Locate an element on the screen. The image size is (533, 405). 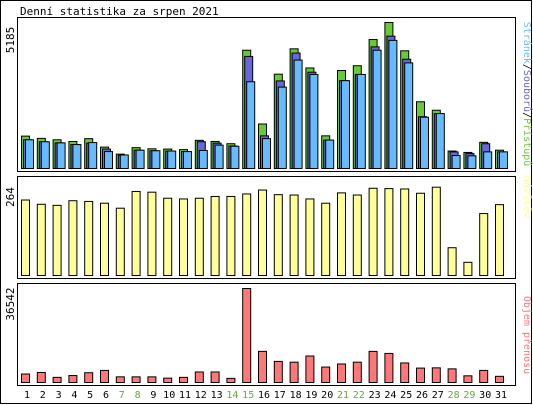
x-tick-label-day-2: 2 is located at coordinates (43, 395).